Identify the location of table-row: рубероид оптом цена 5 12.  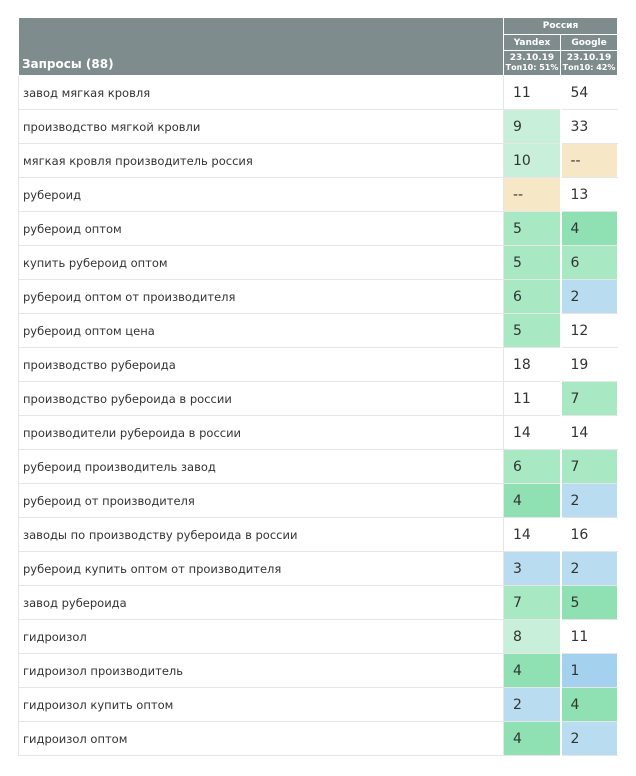
(318, 330).